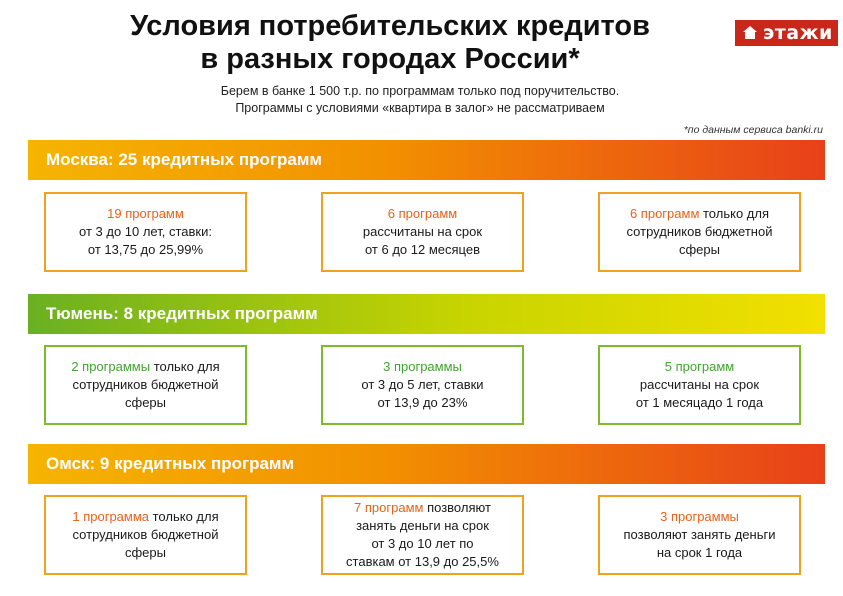 The height and width of the screenshot is (596, 843). Describe the element at coordinates (699, 552) in the screenshot. I see `card-line: на срок 1 года` at that location.